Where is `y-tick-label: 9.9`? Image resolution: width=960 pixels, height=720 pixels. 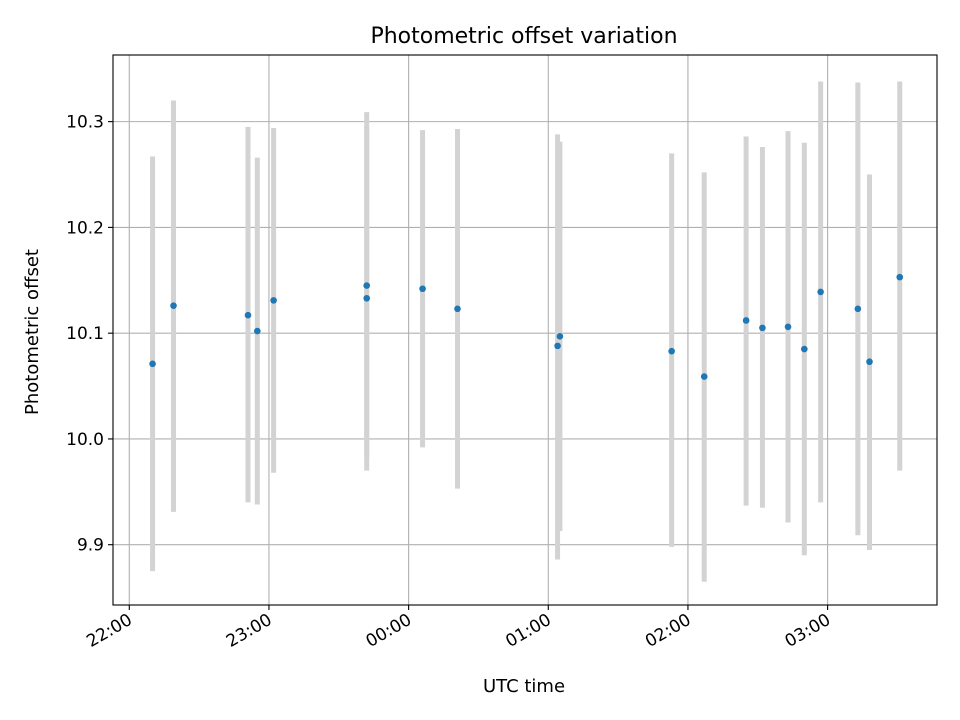
y-tick-label: 9.9 is located at coordinates (90, 546).